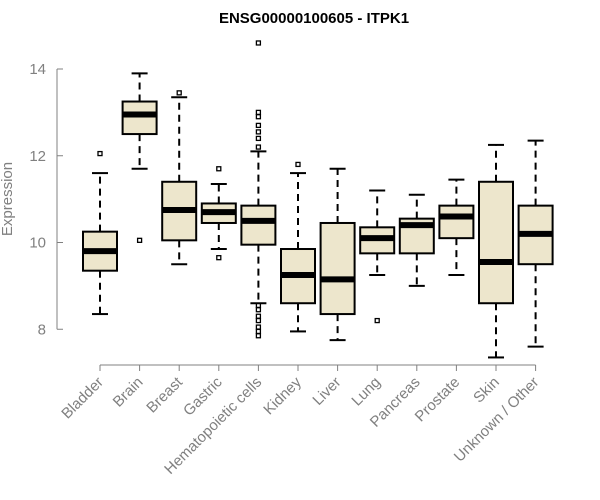 This screenshot has width=600, height=500. Describe the element at coordinates (366, 392) in the screenshot. I see `x-tick-label: Lung` at that location.